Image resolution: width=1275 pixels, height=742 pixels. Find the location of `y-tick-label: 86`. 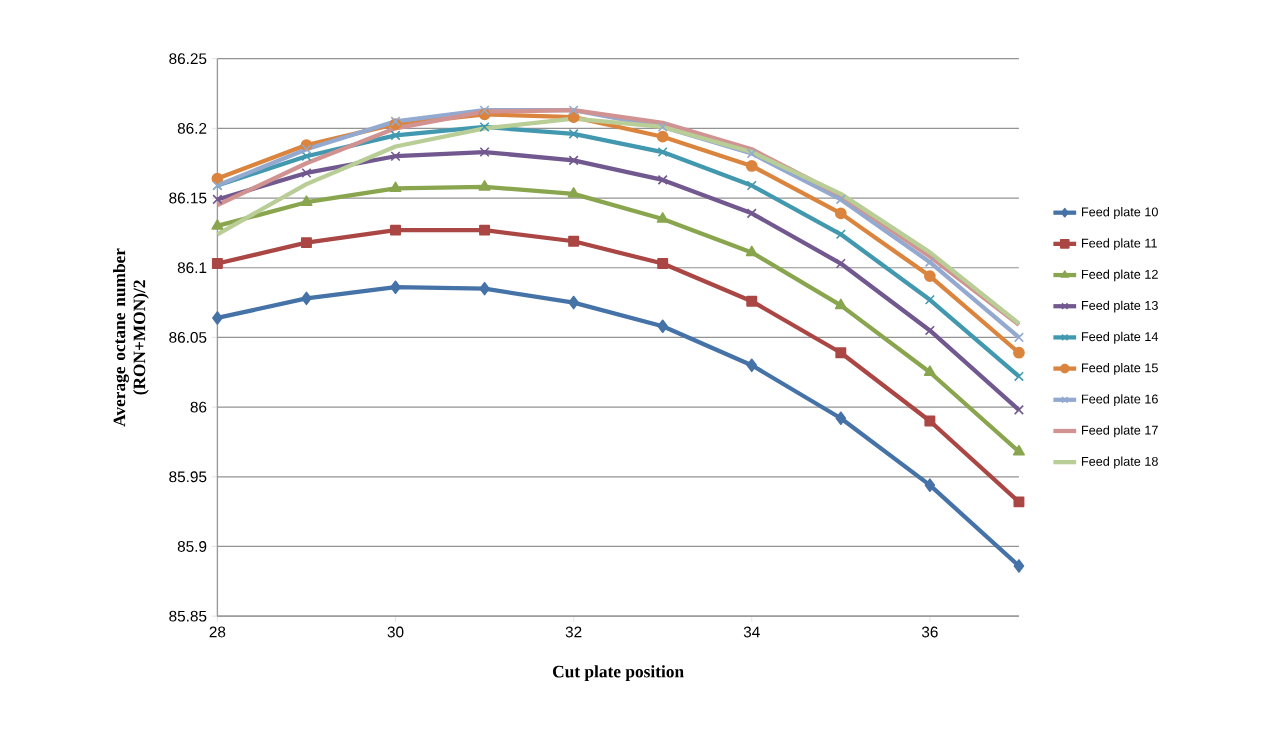

y-tick-label: 86 is located at coordinates (198, 407).